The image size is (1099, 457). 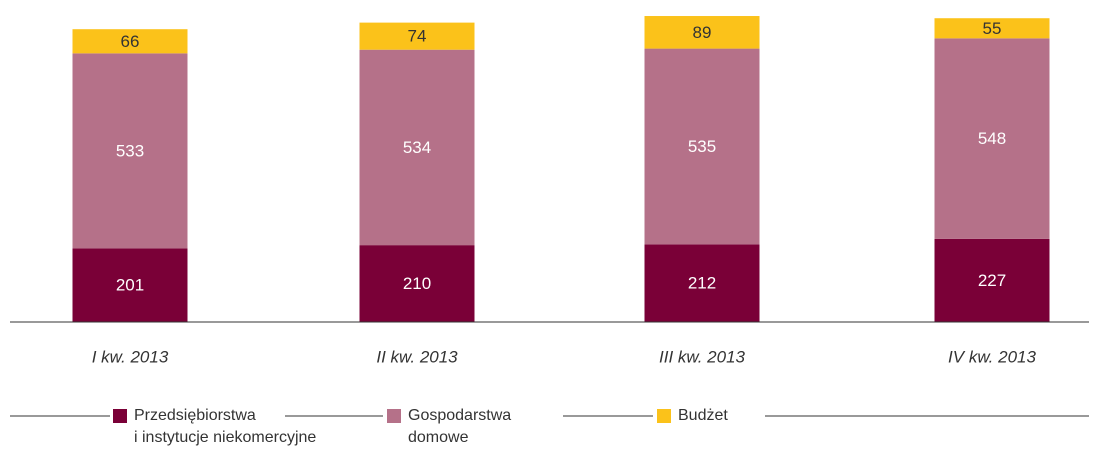 What do you see at coordinates (417, 356) in the screenshot?
I see `x-tick-label: II kw. 2013` at bounding box center [417, 356].